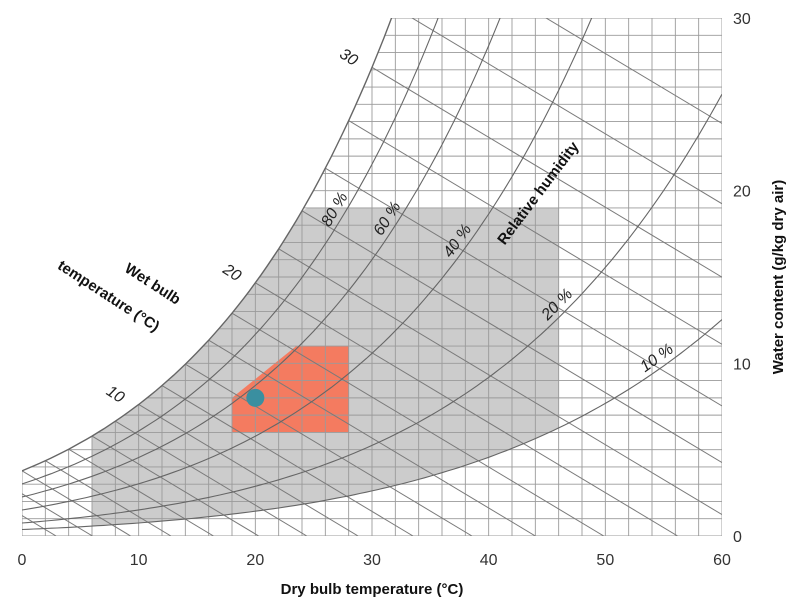 This screenshot has width=789, height=600. I want to click on x-tick-label: 30, so click(372, 560).